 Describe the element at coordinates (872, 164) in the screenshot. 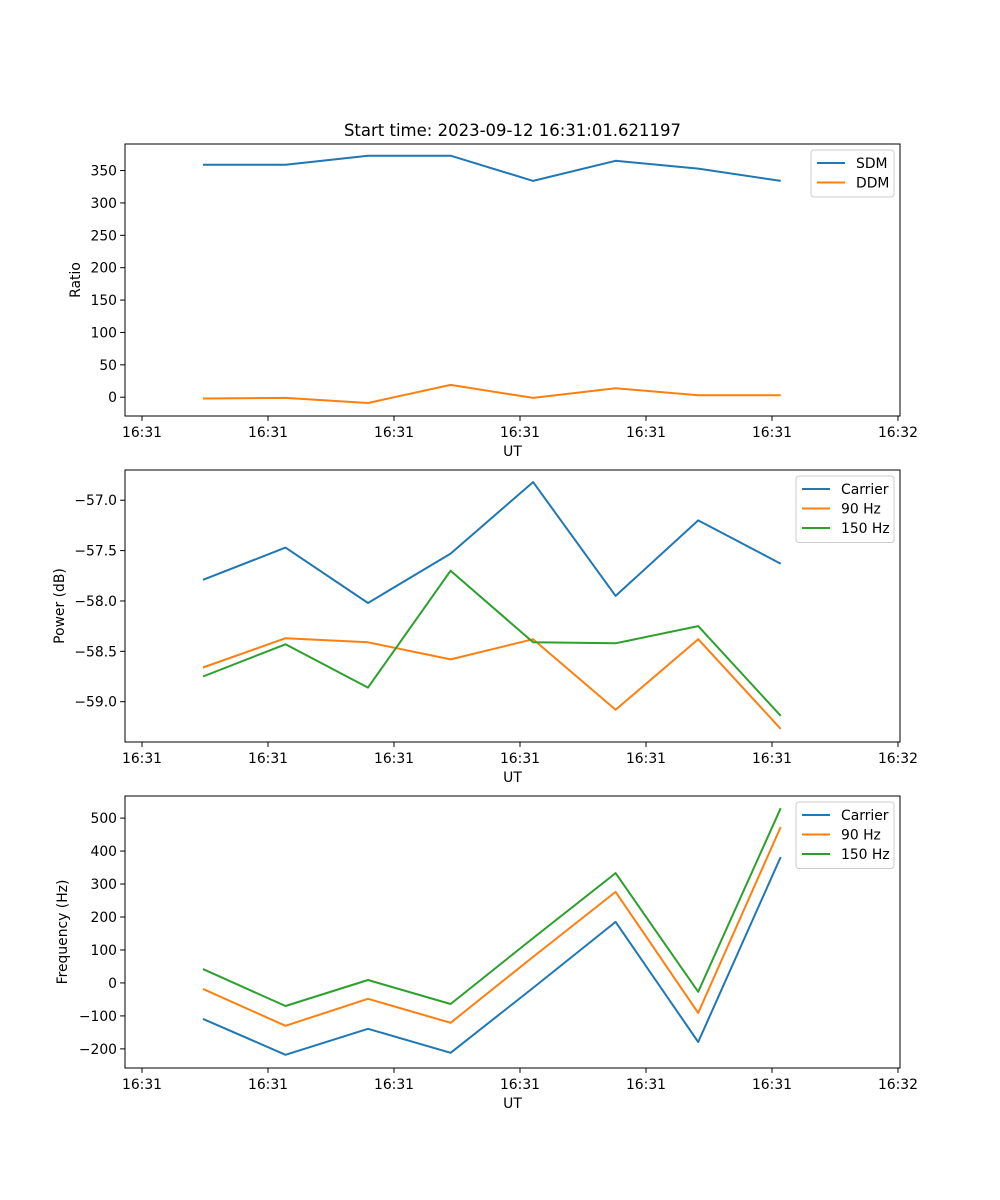

I see `legend-label: SDM` at that location.